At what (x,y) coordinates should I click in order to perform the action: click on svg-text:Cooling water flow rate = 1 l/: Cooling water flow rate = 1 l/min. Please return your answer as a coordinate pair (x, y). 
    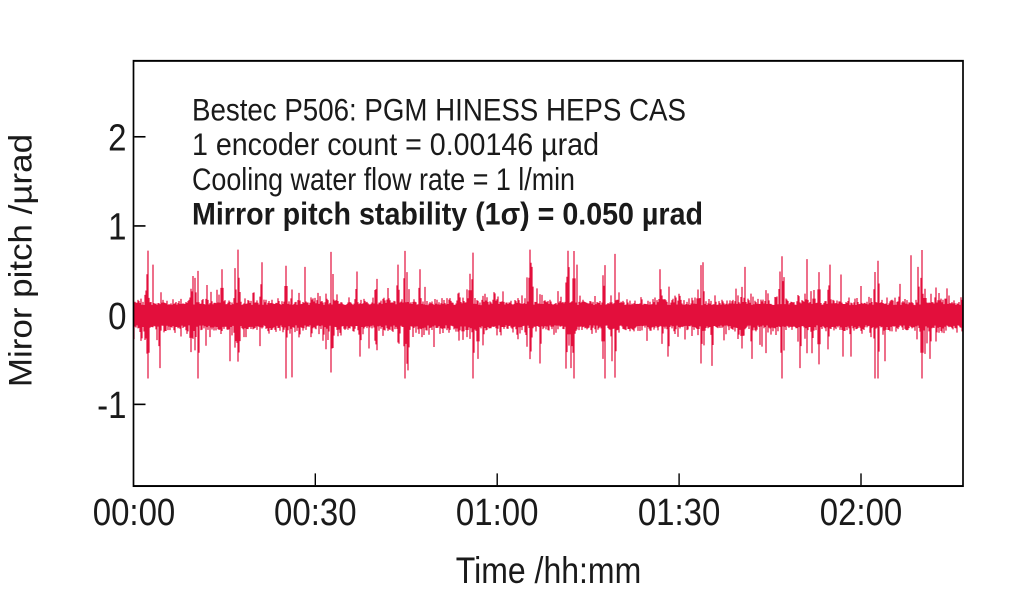
    Looking at the image, I should click on (383, 179).